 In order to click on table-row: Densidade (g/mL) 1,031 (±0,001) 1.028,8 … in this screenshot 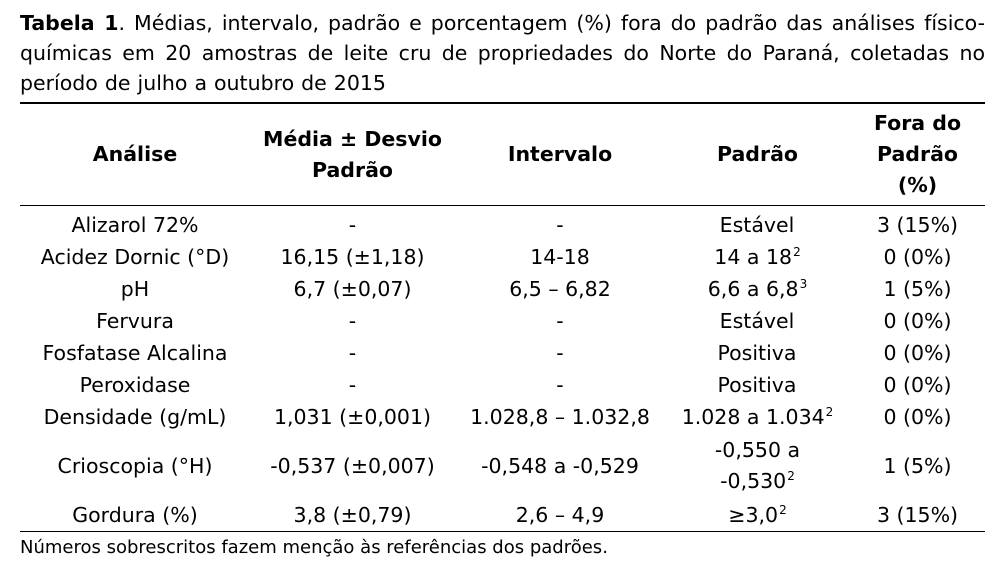, I will do `click(502, 417)`.